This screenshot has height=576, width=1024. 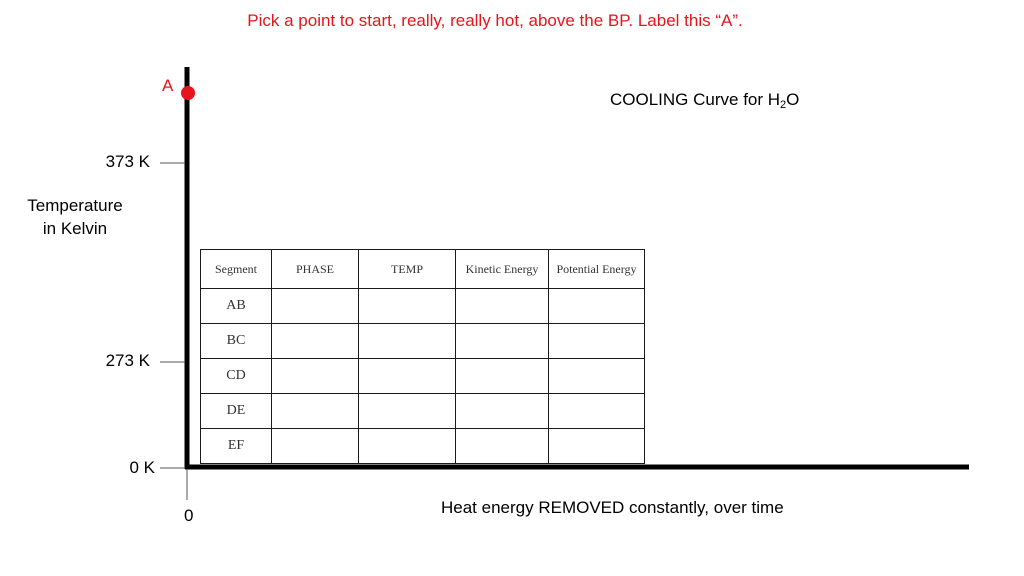 What do you see at coordinates (75, 217) in the screenshot?
I see `y-axis-label: Temperature in Kelvin` at bounding box center [75, 217].